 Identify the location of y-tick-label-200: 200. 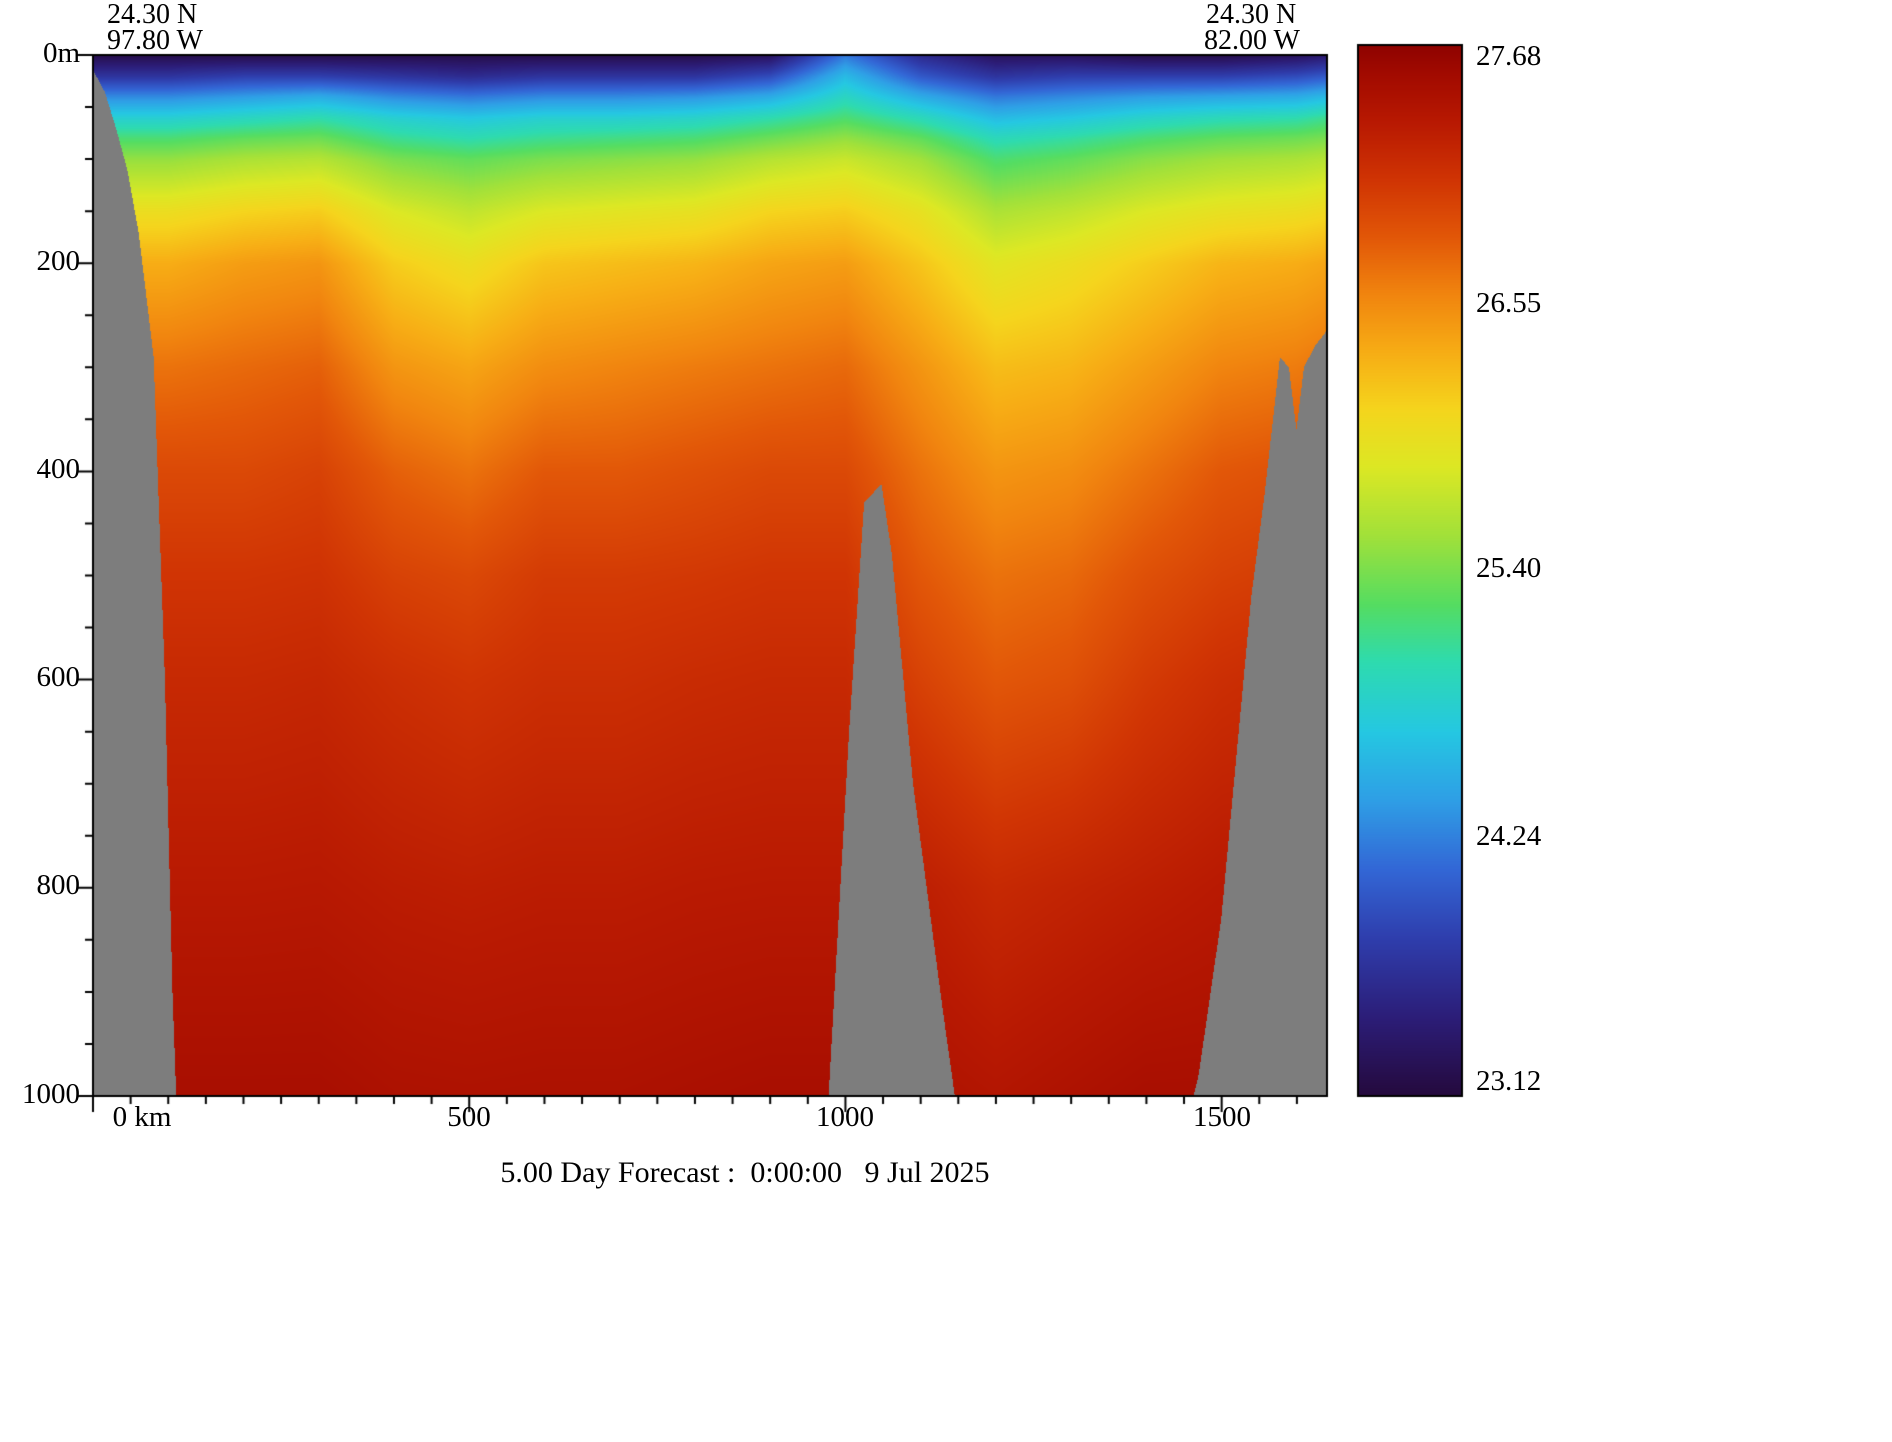
(58, 261).